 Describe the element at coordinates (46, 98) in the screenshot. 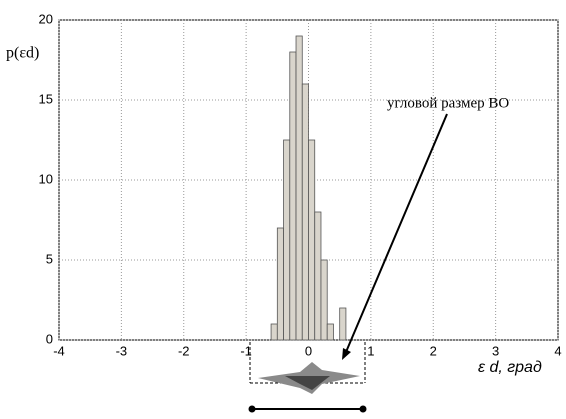

I see `y-tick-label: 15` at that location.